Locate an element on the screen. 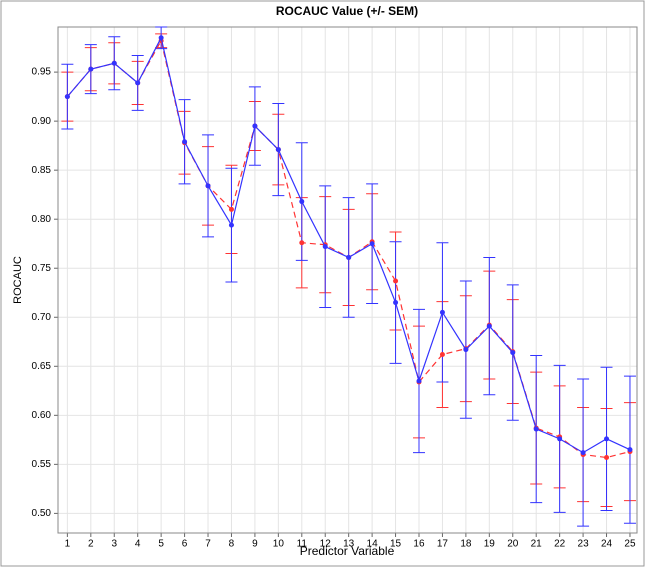 The image size is (645, 567). x-tick-label: 13 is located at coordinates (349, 544).